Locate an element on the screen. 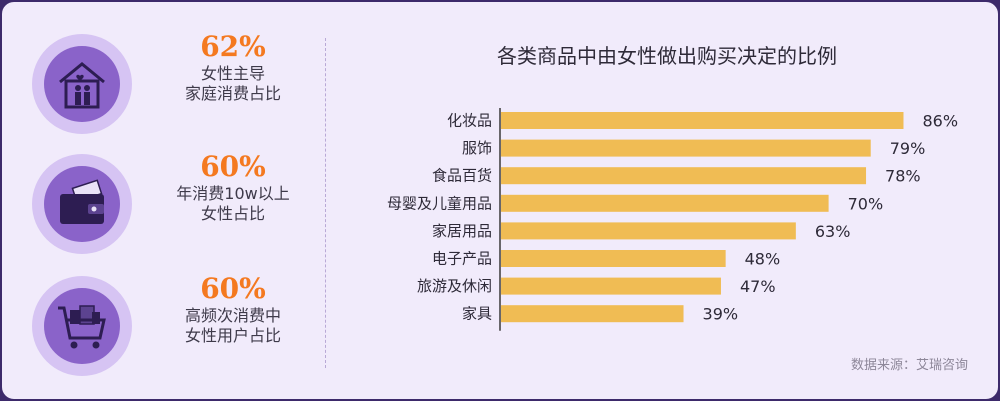  stat-high-frequency-women: 60% 高频次消费中 女性用户占比 is located at coordinates (175, 326).